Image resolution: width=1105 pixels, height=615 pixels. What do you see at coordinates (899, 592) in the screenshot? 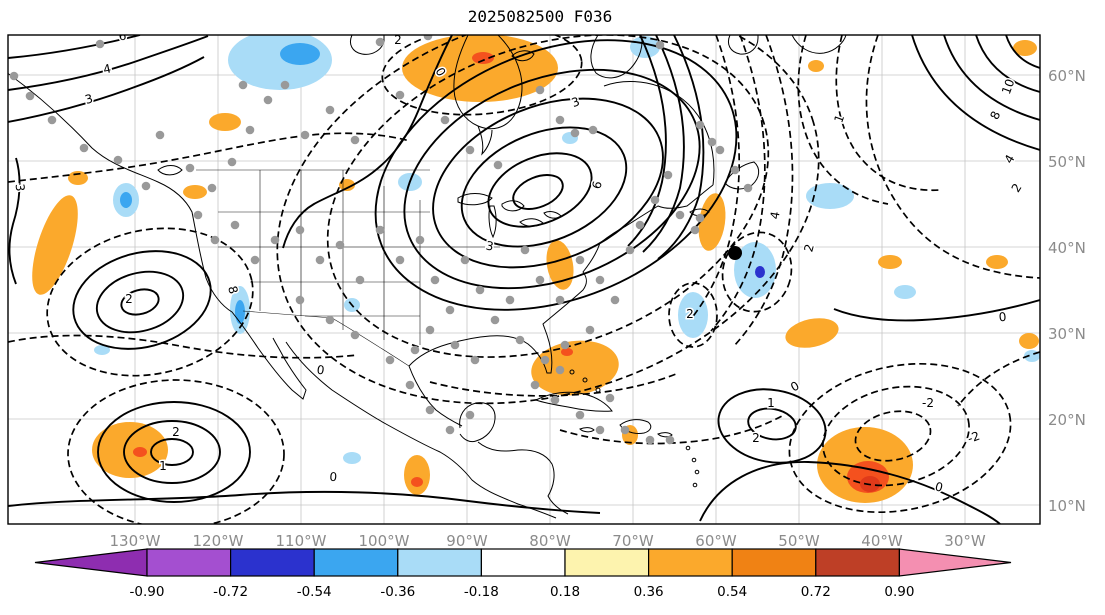
I see `colorbar-tick-label: 0.90` at bounding box center [899, 592].